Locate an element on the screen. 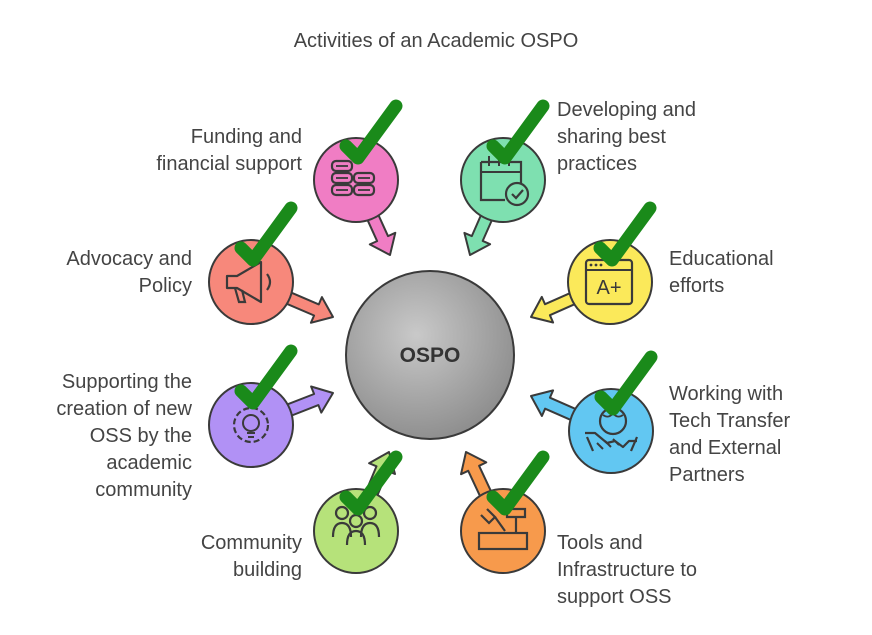  ospo-center-label: OSPO is located at coordinates (430, 355).